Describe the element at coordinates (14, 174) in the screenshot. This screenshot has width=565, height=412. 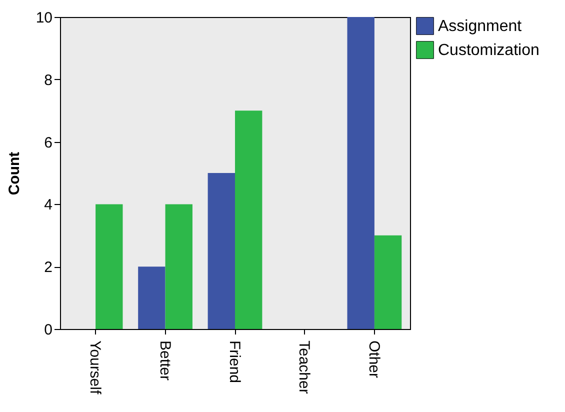
I see `y-axis-title: Count` at that location.